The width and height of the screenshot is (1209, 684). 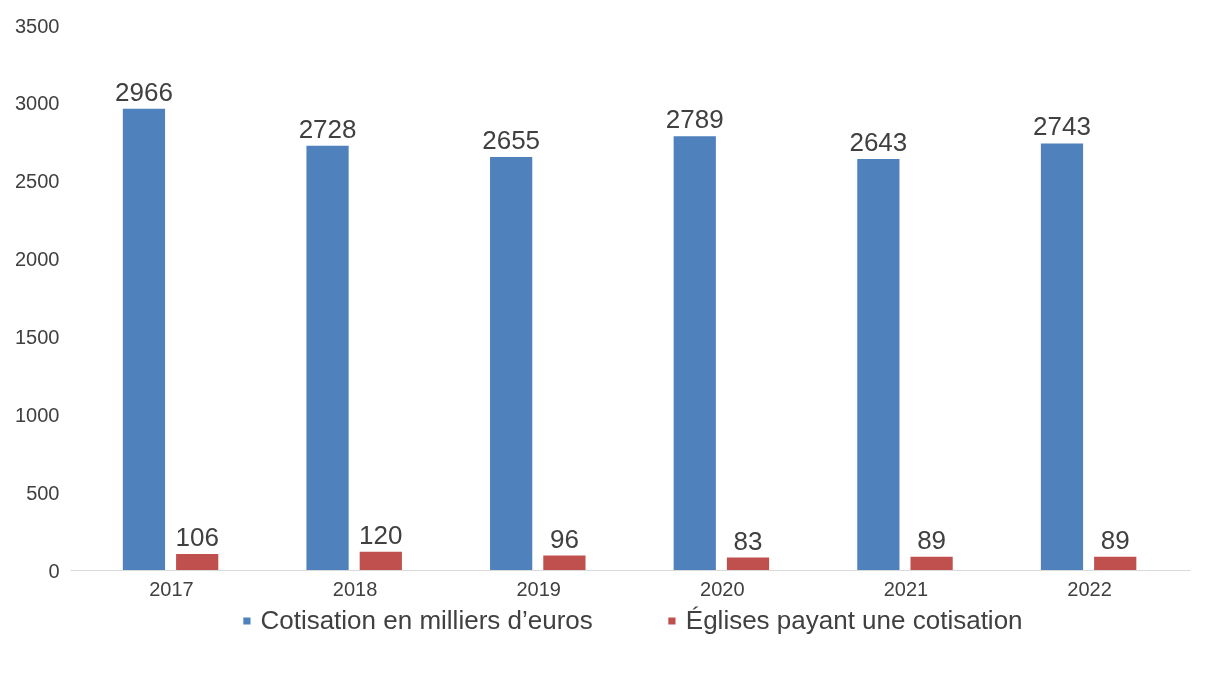 I want to click on y-tick-label: 1000, so click(x=37, y=414).